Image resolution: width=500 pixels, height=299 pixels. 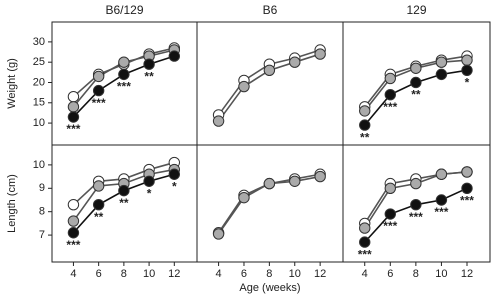 What do you see at coordinates (12, 83) in the screenshot?
I see `y-axis-label: Weight (g)` at bounding box center [12, 83].